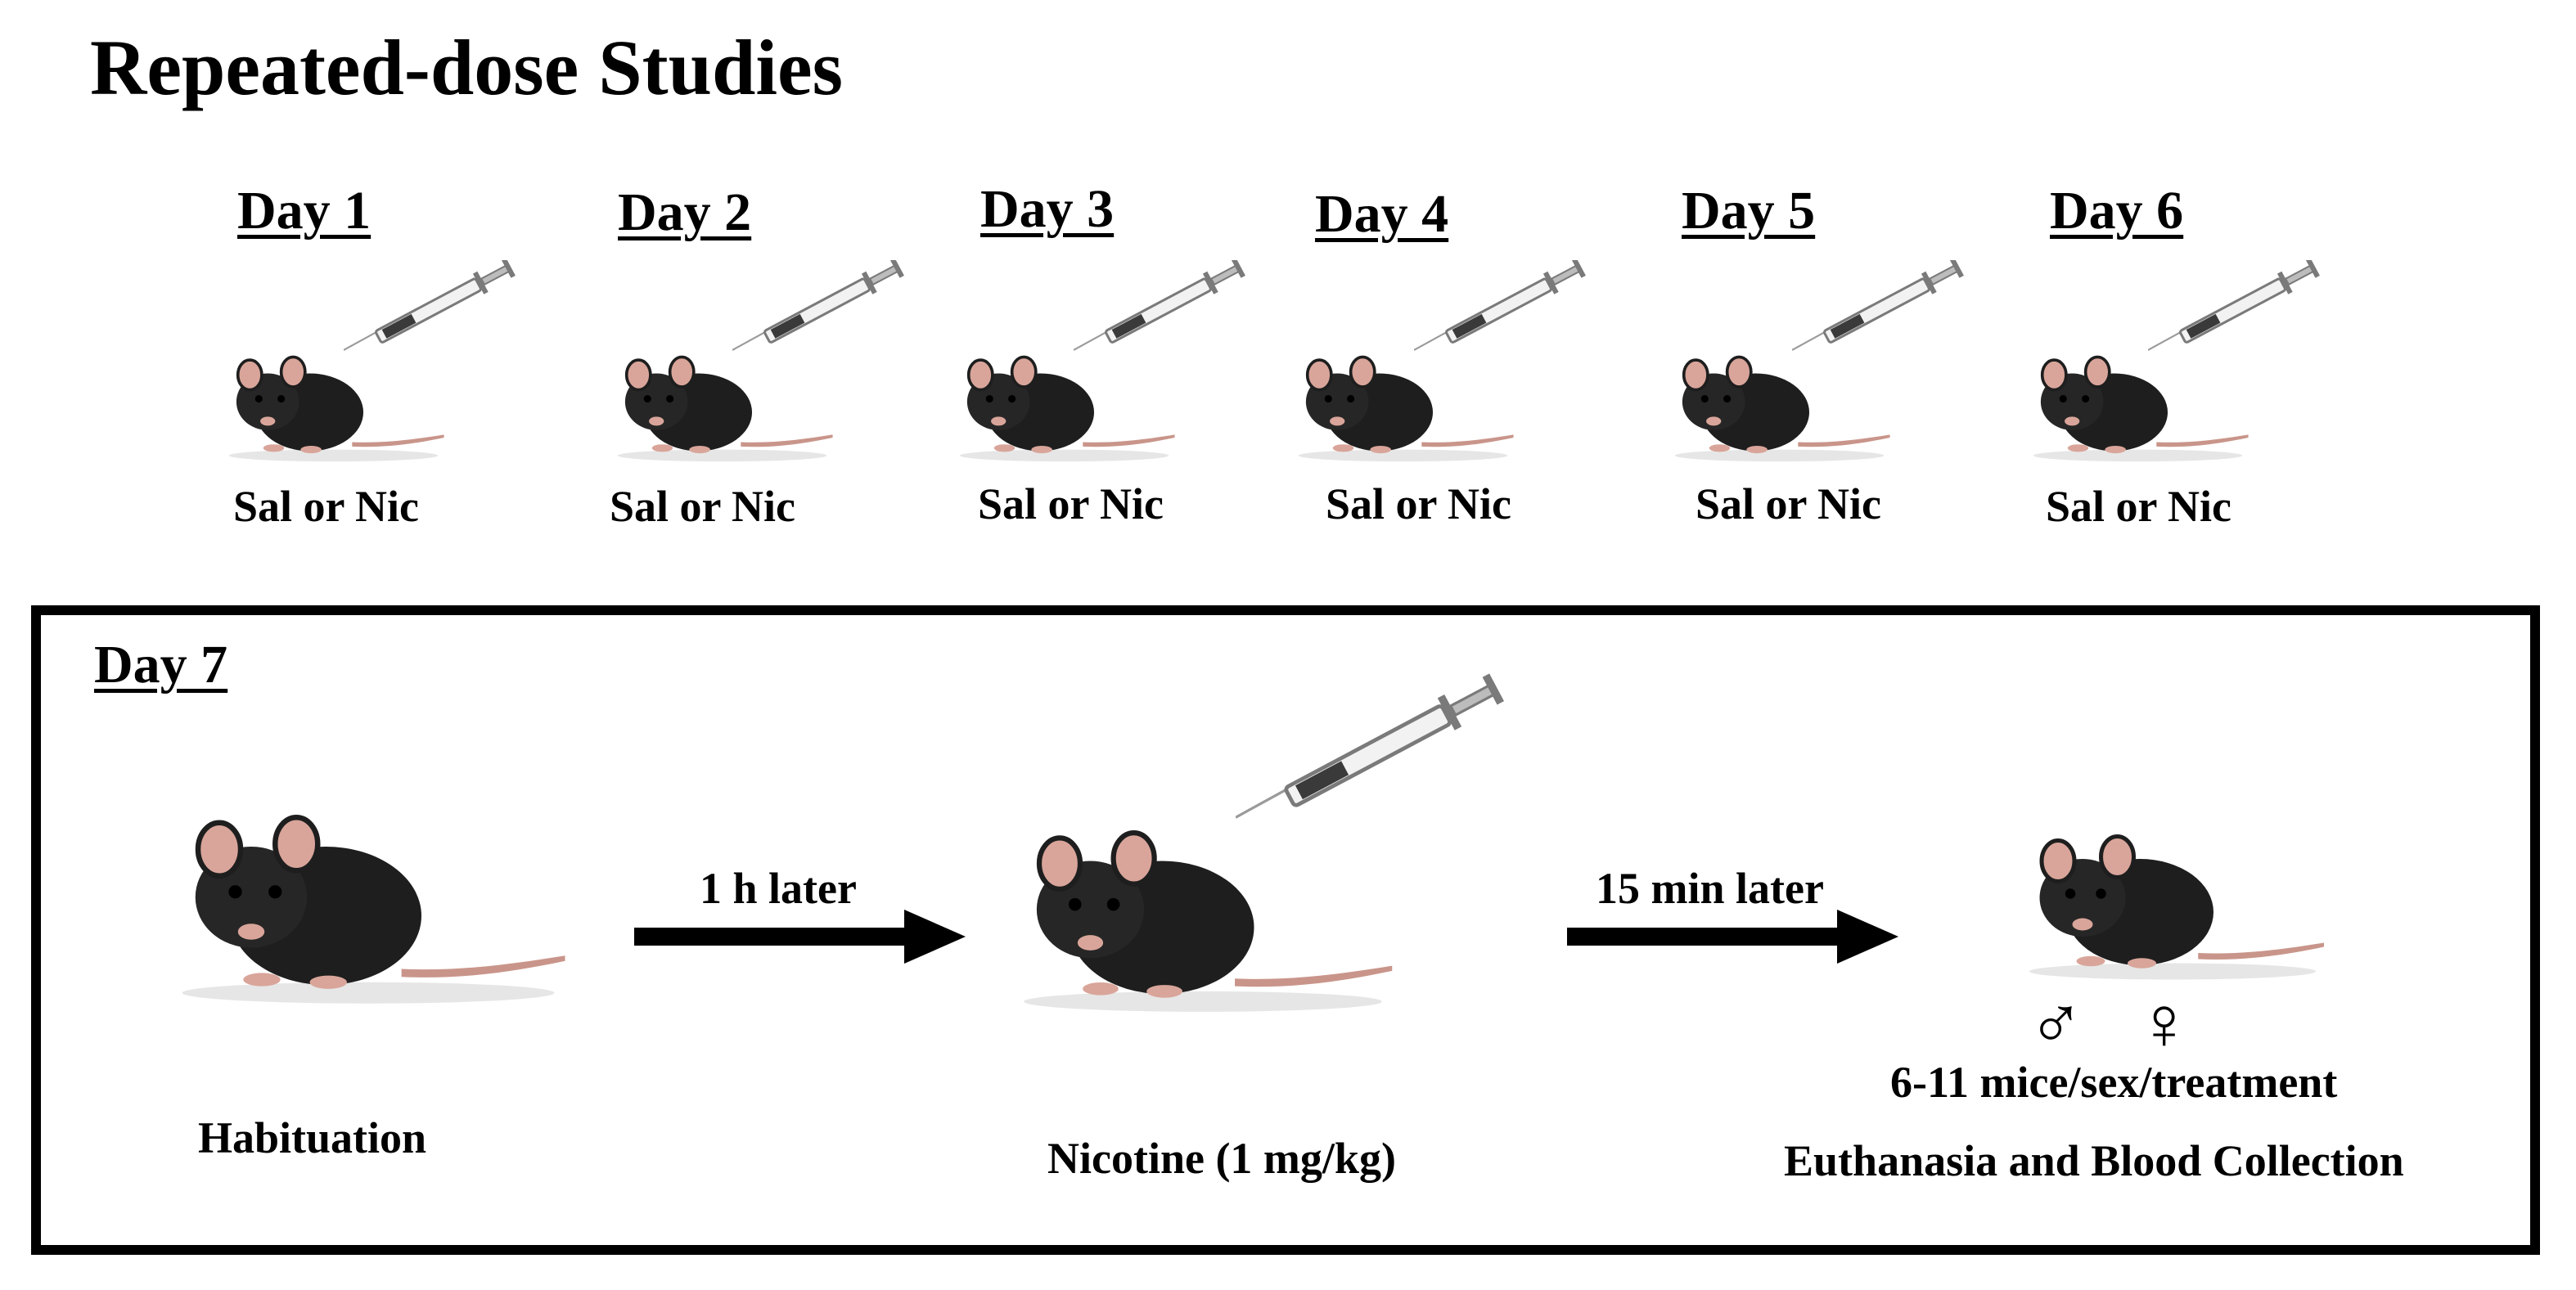  I want to click on female-symbol-icon: ♀, so click(2164, 1023).